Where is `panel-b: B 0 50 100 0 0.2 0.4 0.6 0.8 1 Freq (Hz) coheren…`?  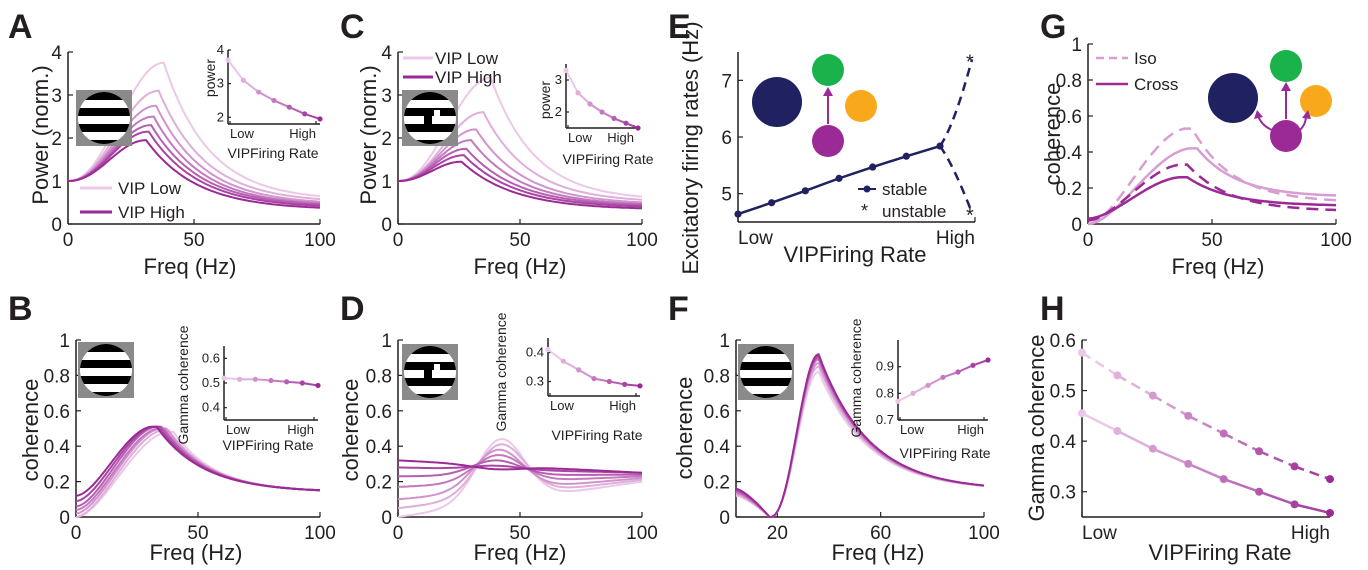
panel-b: B 0 50 100 0 0.2 0.4 0.6 0.8 1 Freq (Hz) coheren… is located at coordinates (172, 427).